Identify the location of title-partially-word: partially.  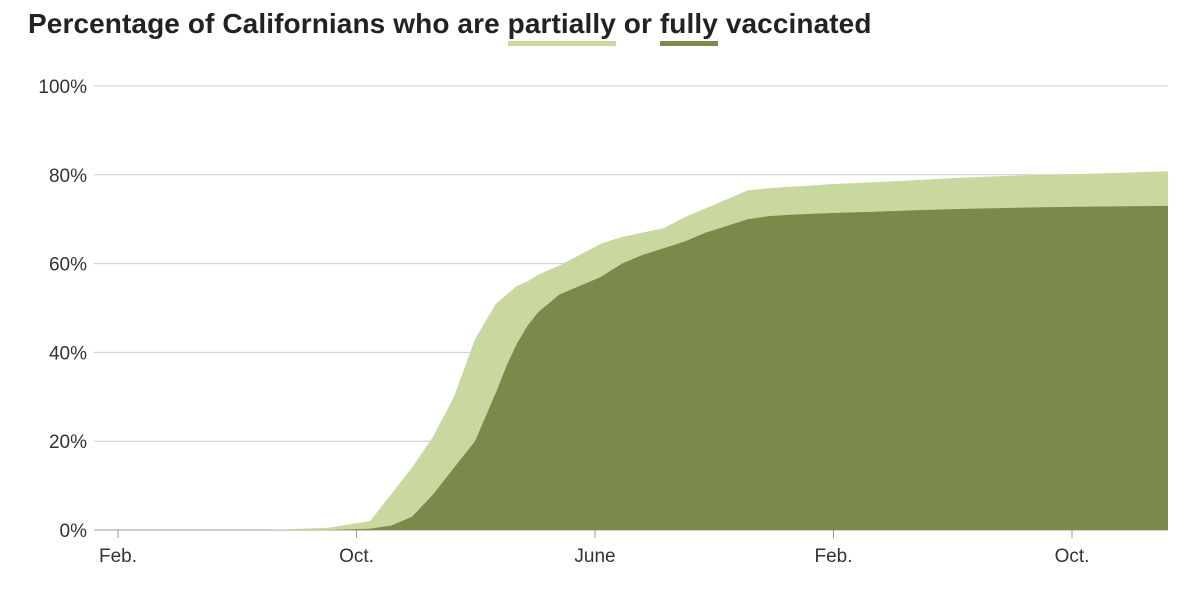
(561, 27).